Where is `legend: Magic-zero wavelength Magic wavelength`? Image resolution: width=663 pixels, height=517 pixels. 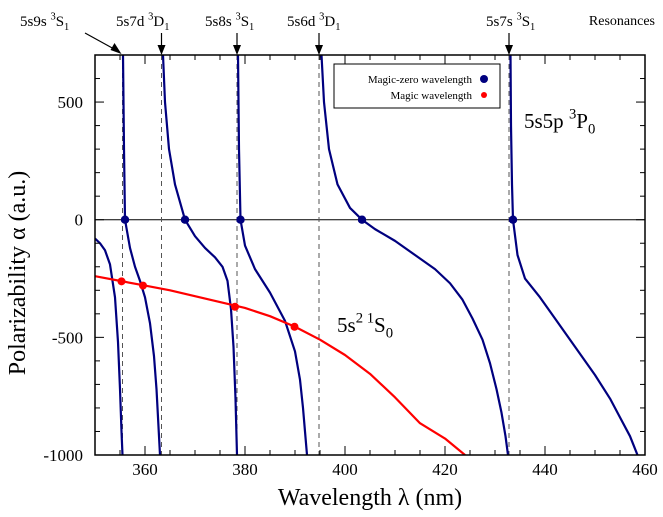 legend: Magic-zero wavelength Magic wavelength is located at coordinates (417, 86).